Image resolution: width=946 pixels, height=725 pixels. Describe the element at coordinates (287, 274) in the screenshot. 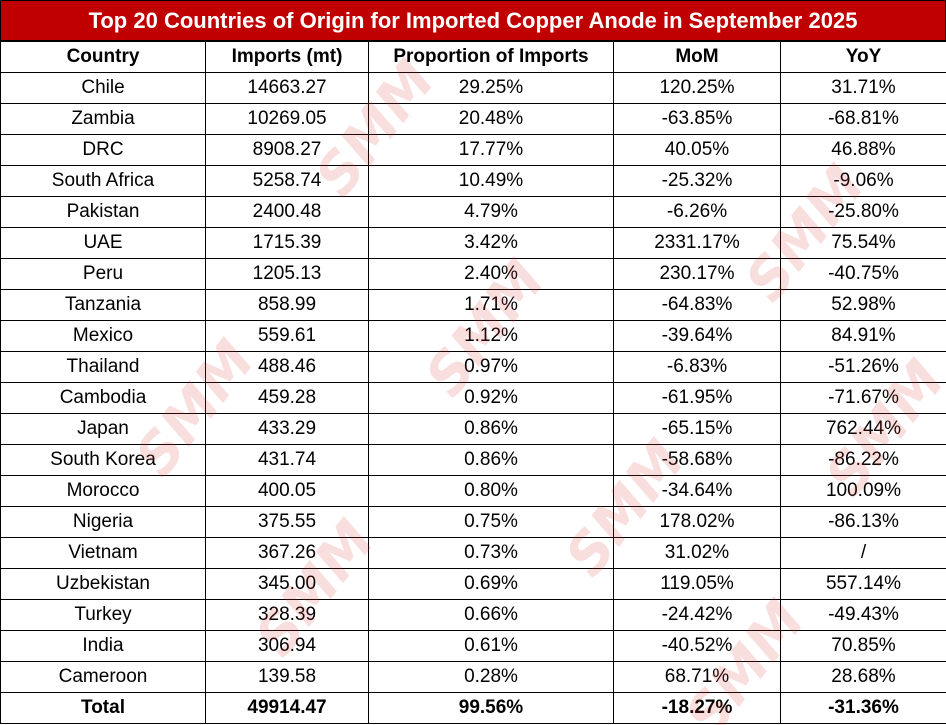

I see `cell-imports: 1205.13` at that location.